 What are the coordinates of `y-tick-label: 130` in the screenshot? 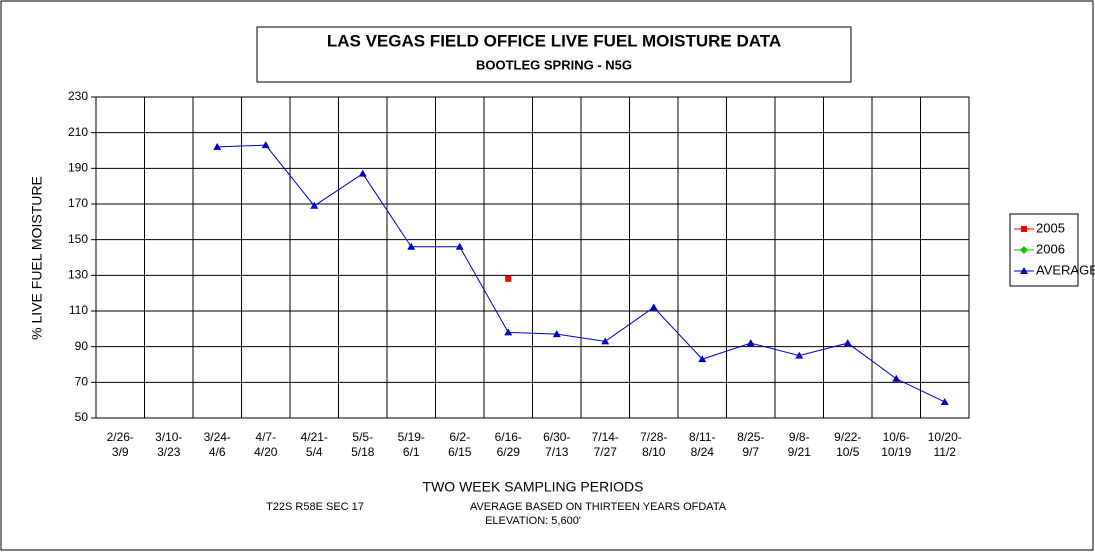 It's located at (78, 275).